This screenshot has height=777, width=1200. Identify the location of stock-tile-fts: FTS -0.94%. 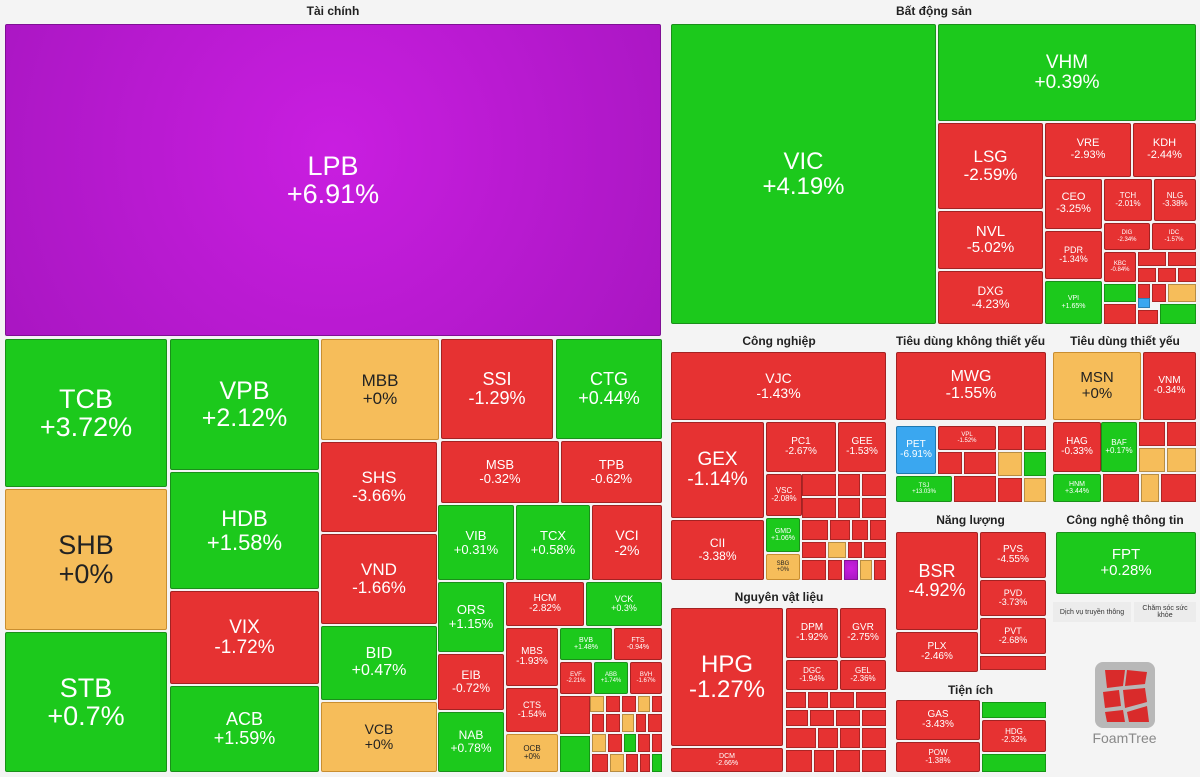
(638, 644).